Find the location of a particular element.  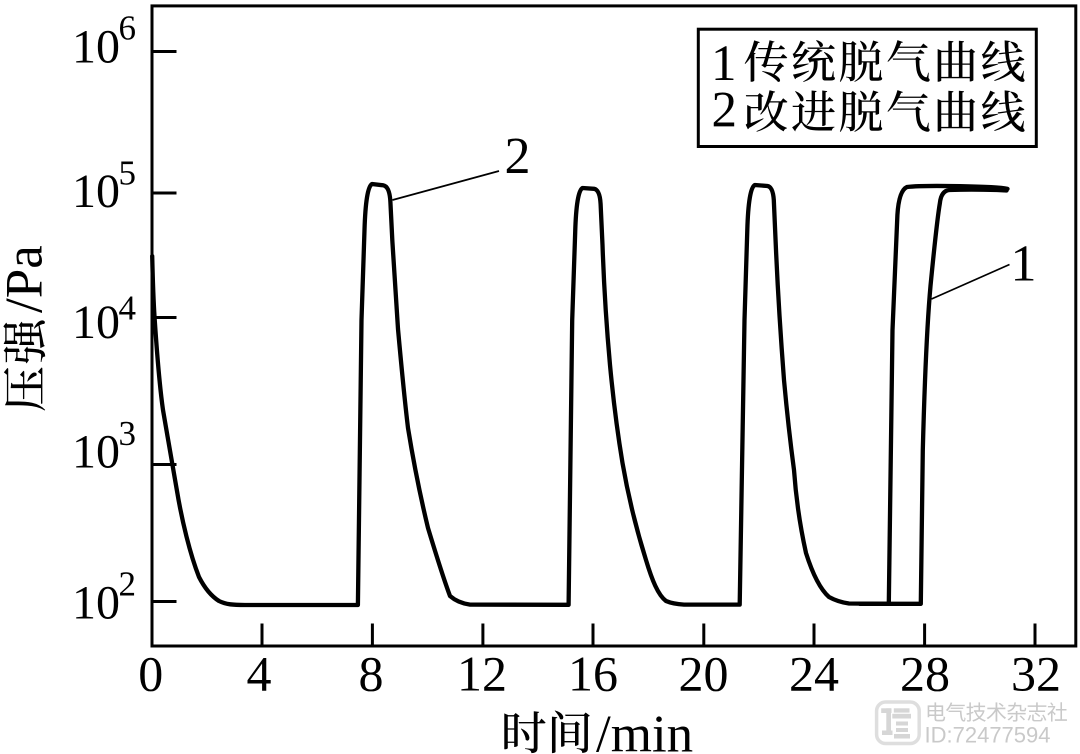

svg-text: 28 is located at coordinates (925, 674).